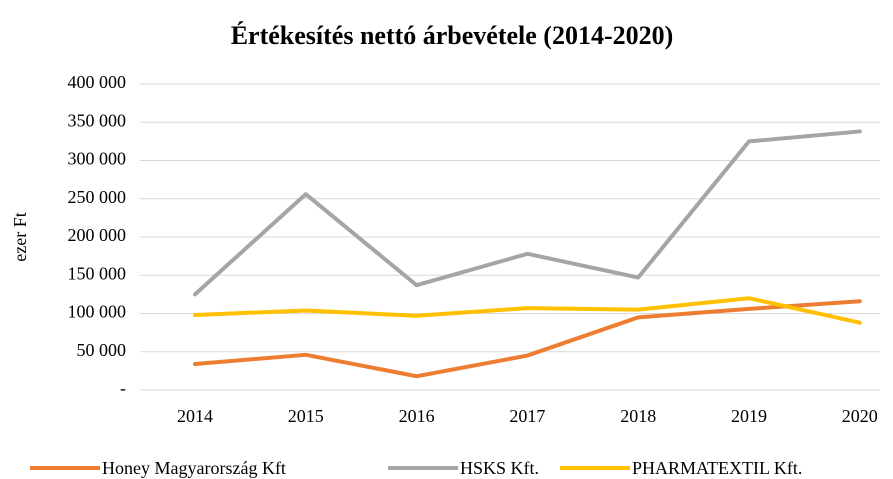 This screenshot has height=479, width=893. Describe the element at coordinates (102, 350) in the screenshot. I see `y-tick-label: 50 000` at that location.